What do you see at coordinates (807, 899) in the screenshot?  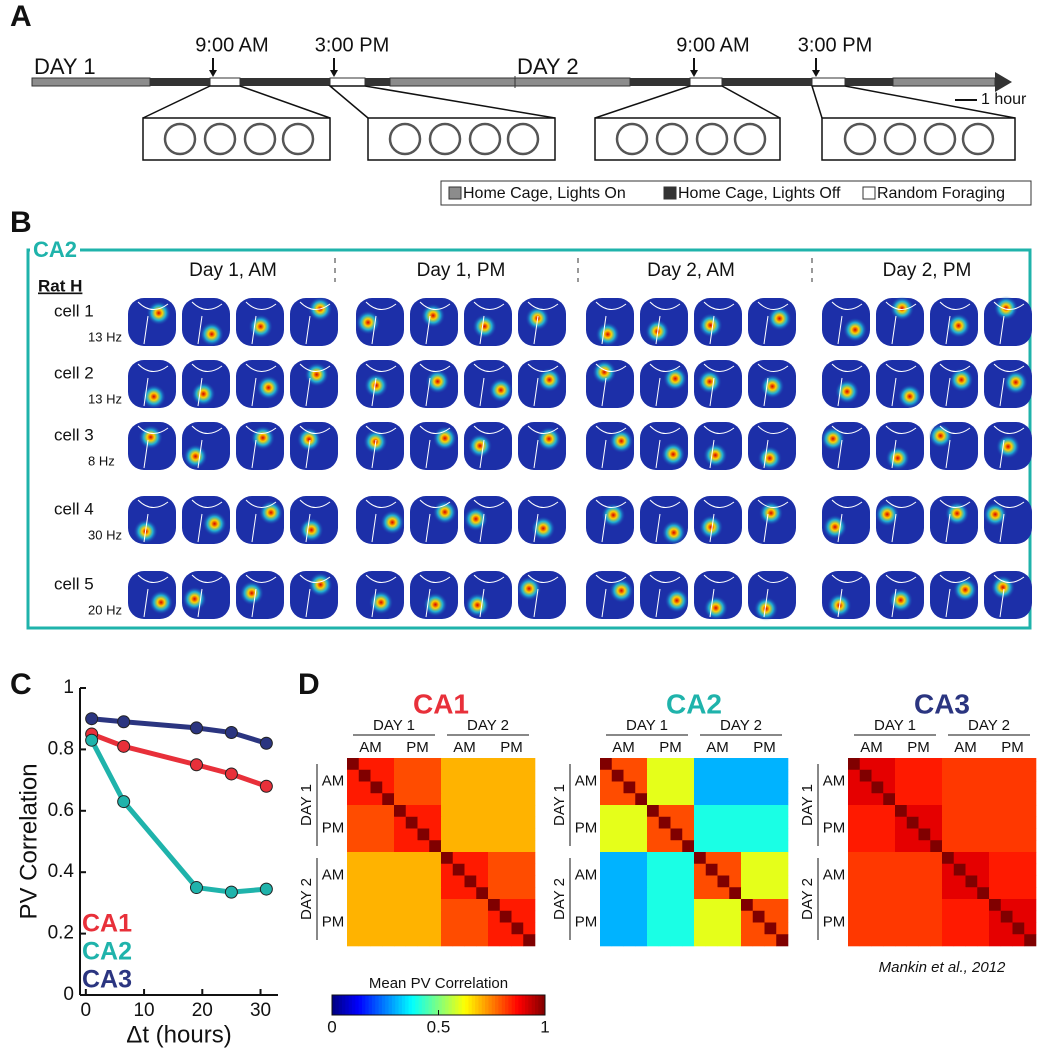 I see `group-label: DAY 2` at bounding box center [807, 899].